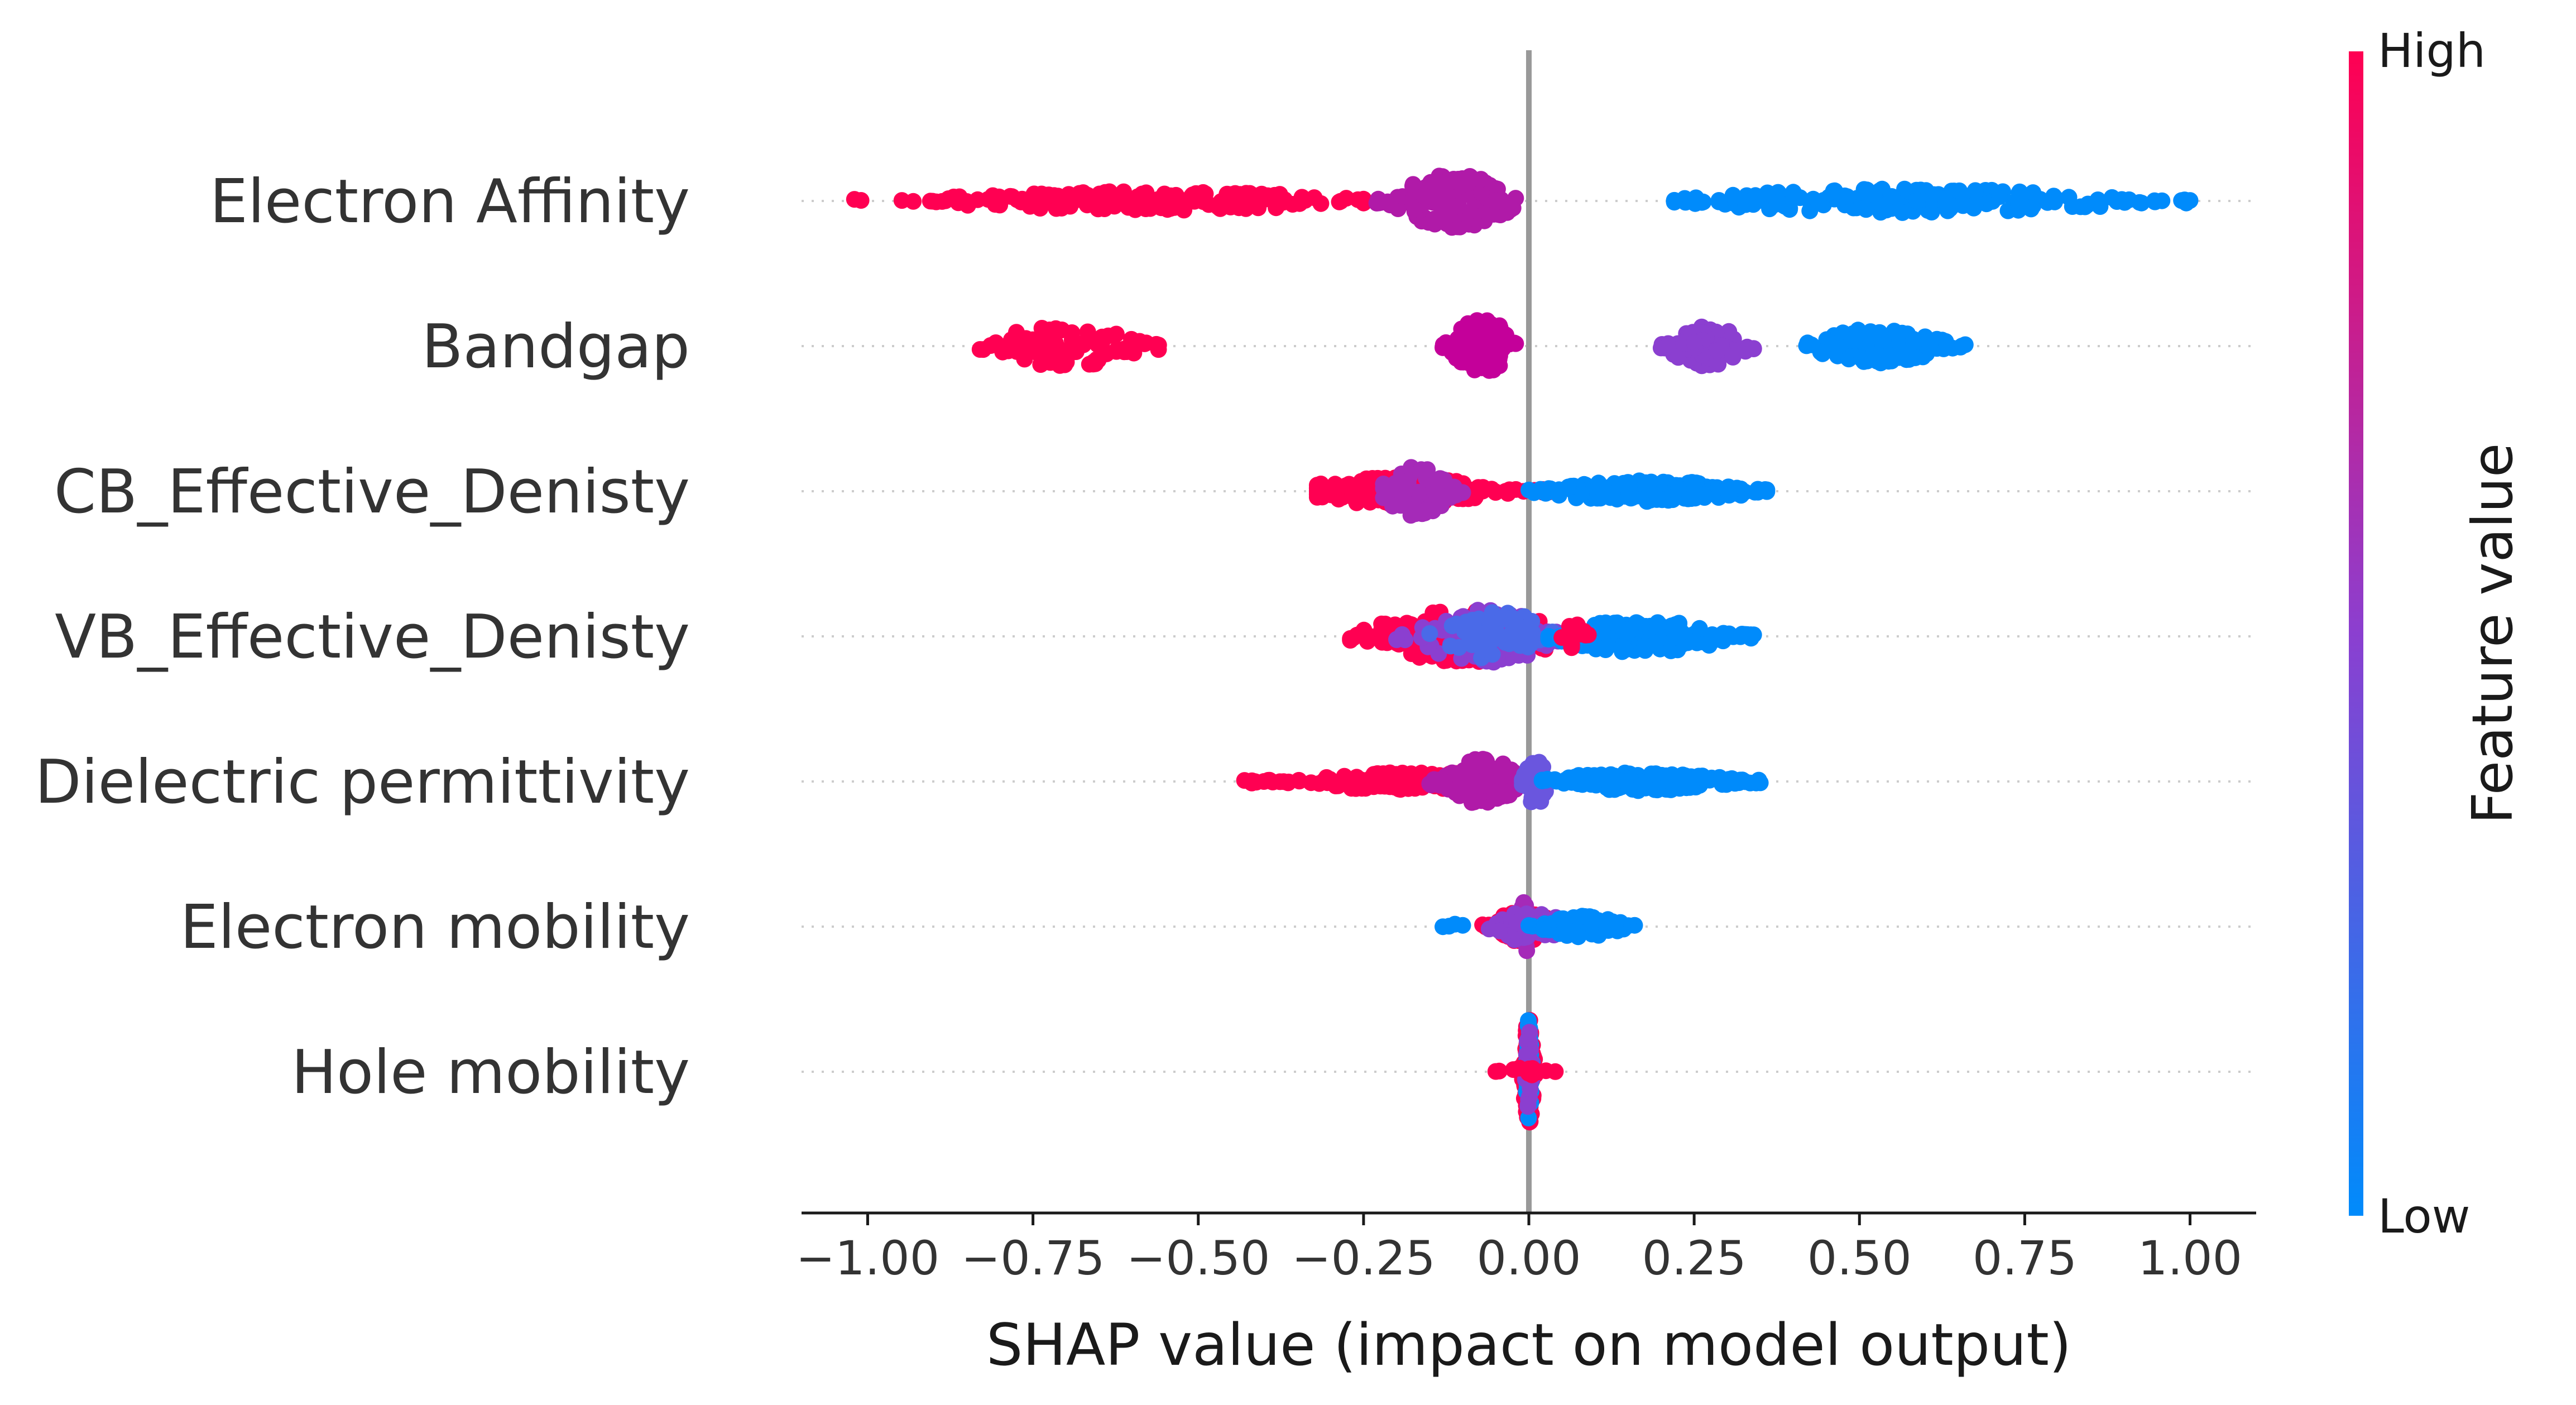 Image resolution: width=2576 pixels, height=1405 pixels. What do you see at coordinates (1528, 1345) in the screenshot?
I see `x-axis-title: SHAP value (impact on model output)` at bounding box center [1528, 1345].